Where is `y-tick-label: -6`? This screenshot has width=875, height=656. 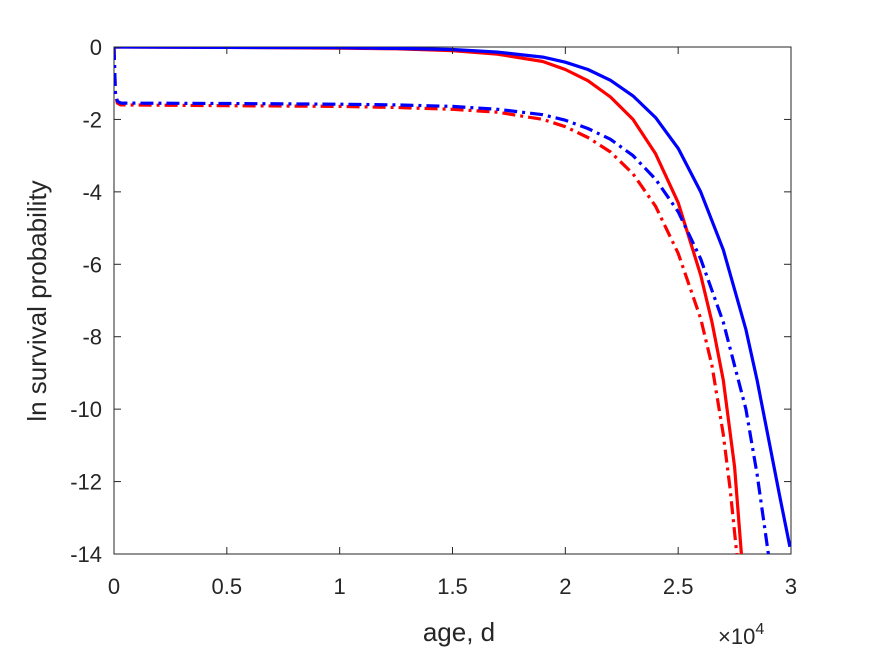 y-tick-label: -6 is located at coordinates (92, 264).